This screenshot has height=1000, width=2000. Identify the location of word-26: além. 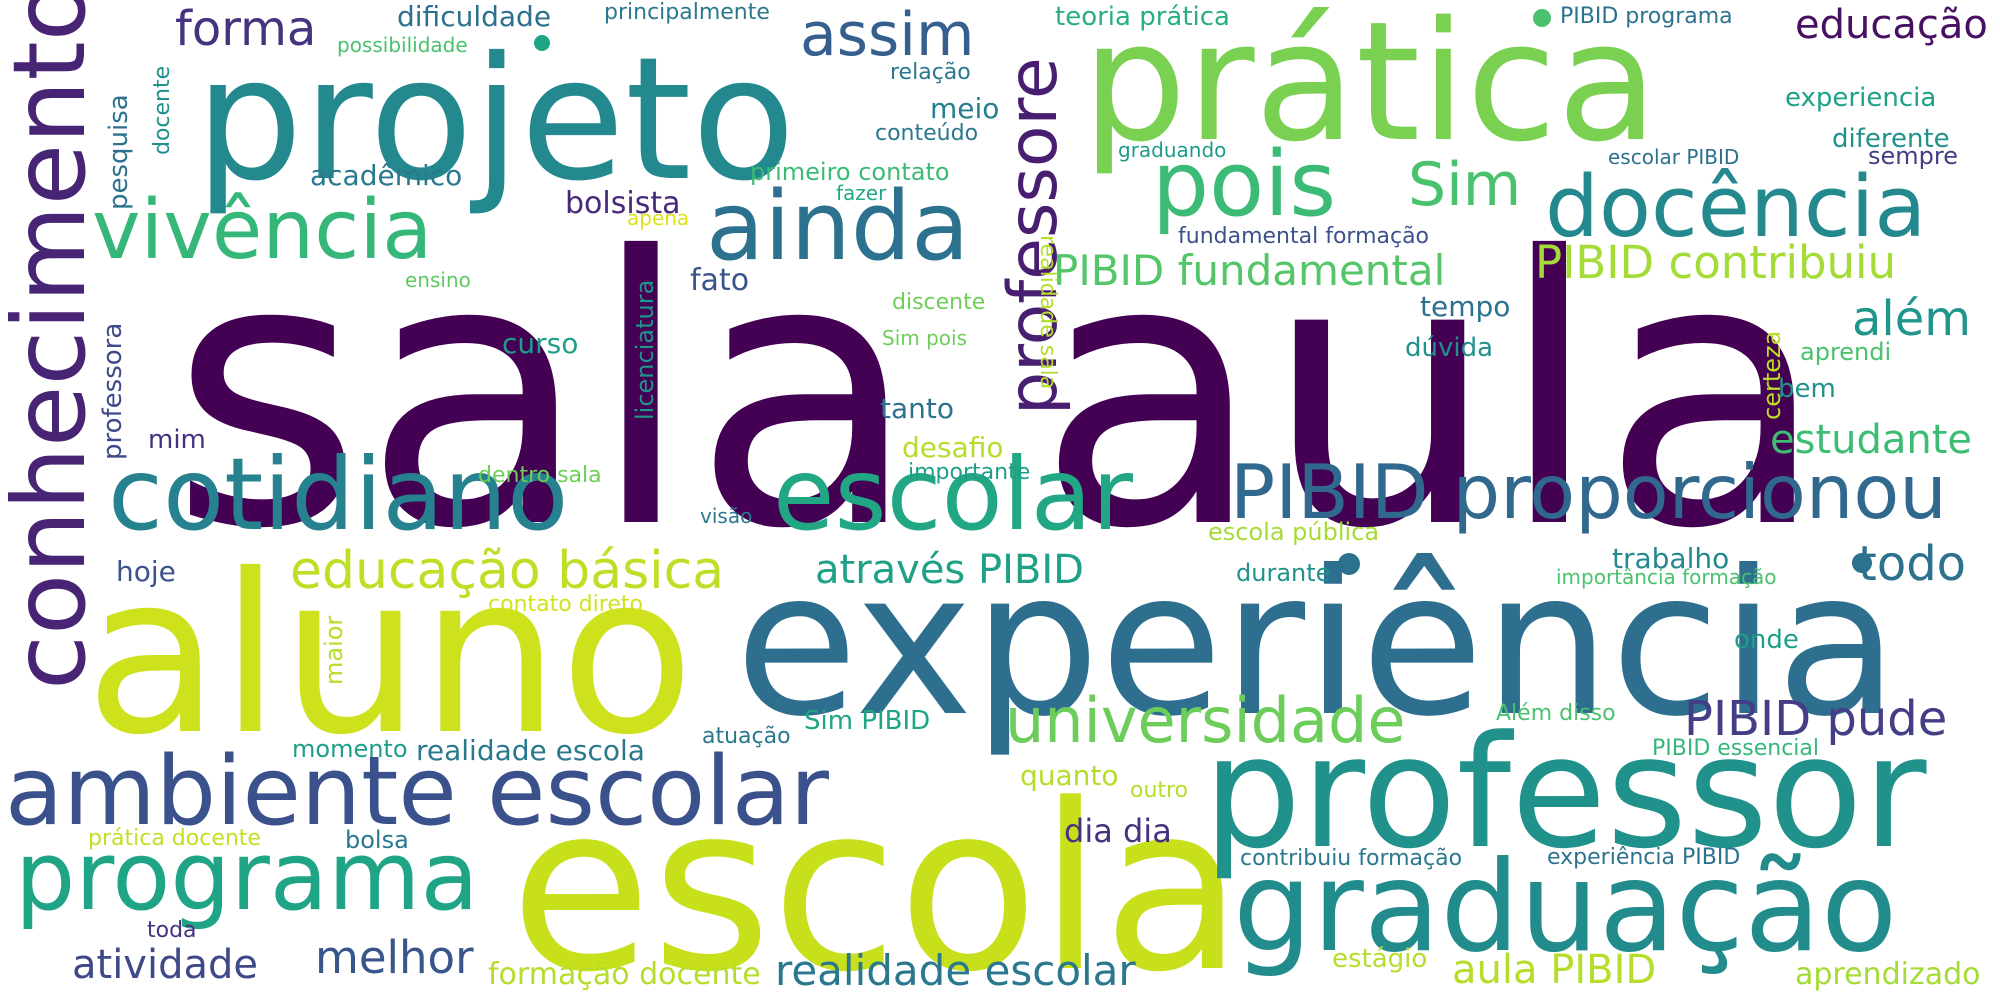
(1912, 319).